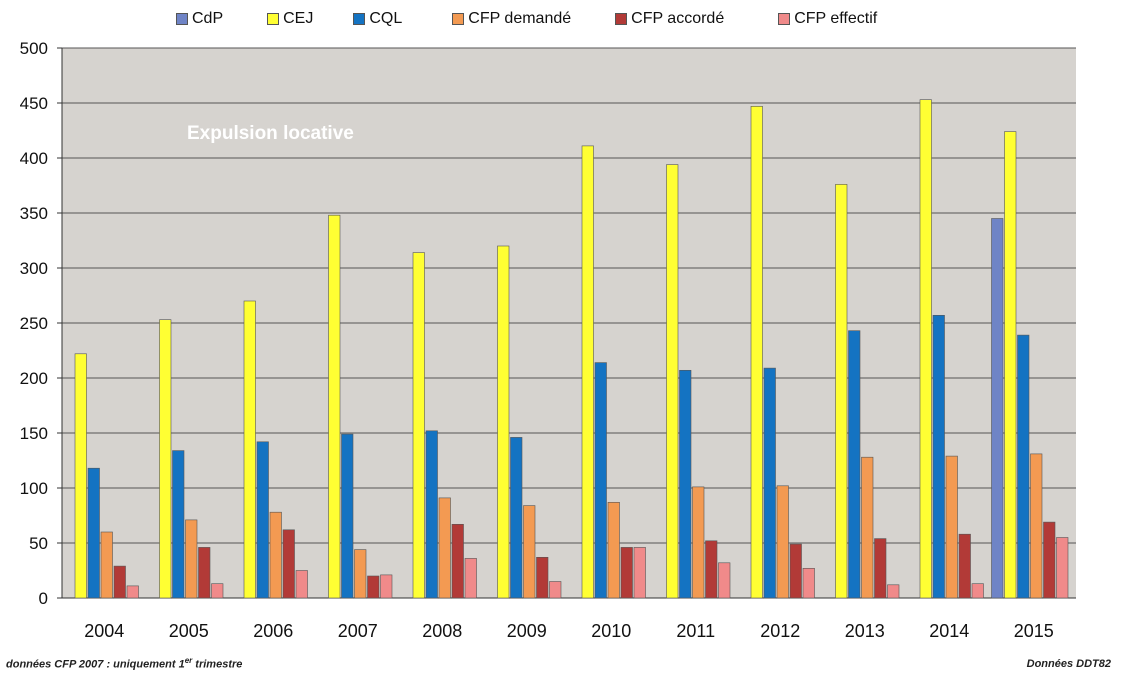  What do you see at coordinates (93, 533) in the screenshot?
I see `bar-cql-2004` at bounding box center [93, 533].